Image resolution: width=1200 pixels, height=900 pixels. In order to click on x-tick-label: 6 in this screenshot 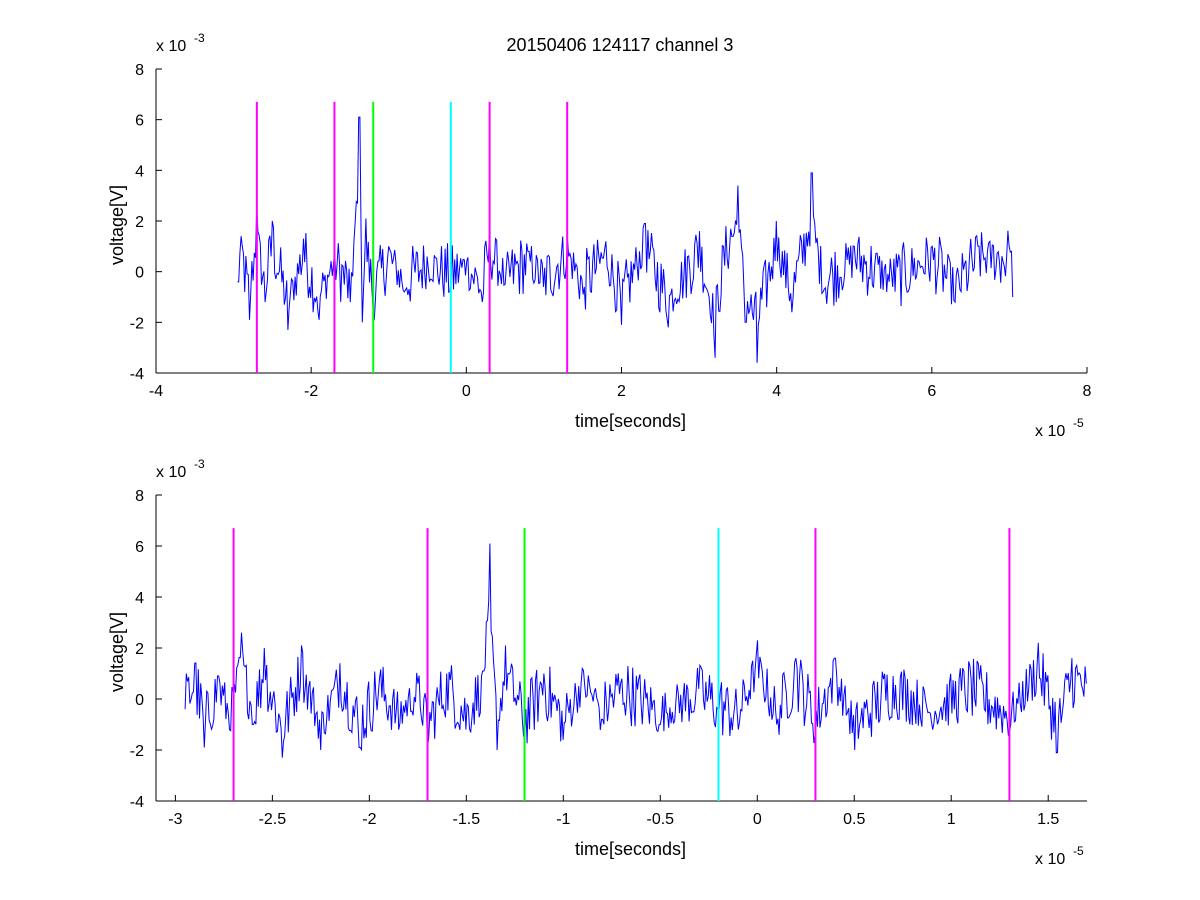, I will do `click(931, 391)`.